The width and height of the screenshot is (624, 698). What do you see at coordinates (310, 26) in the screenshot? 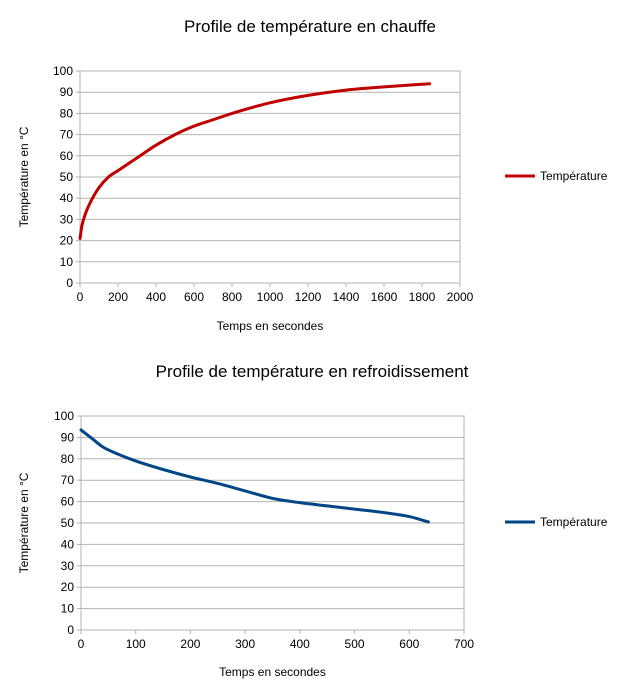
I see `chart-title: Profile de température en chauffe` at bounding box center [310, 26].